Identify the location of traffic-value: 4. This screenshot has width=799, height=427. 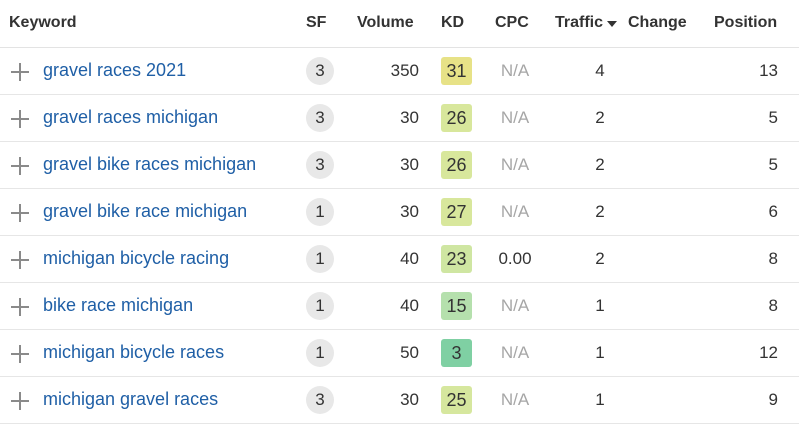
(600, 70).